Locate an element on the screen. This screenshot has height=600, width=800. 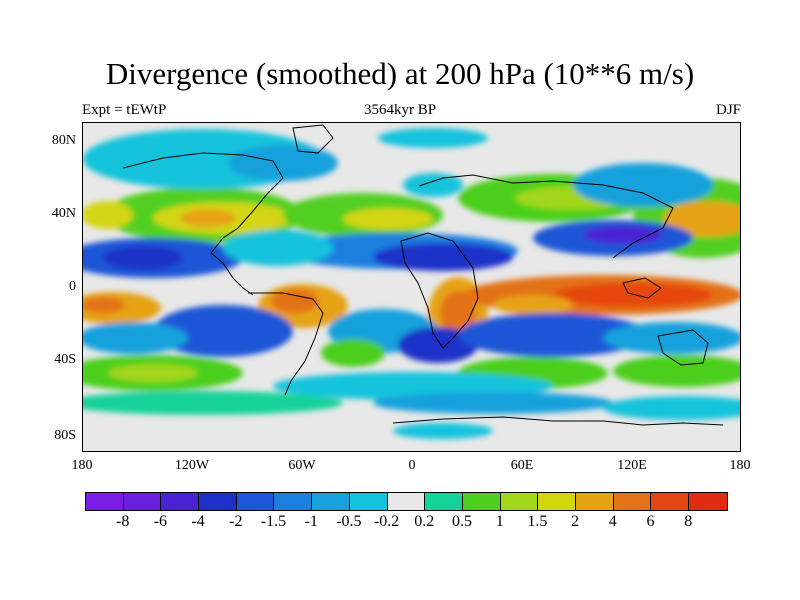
lat-label-80s: 80S is located at coordinates (65, 435).